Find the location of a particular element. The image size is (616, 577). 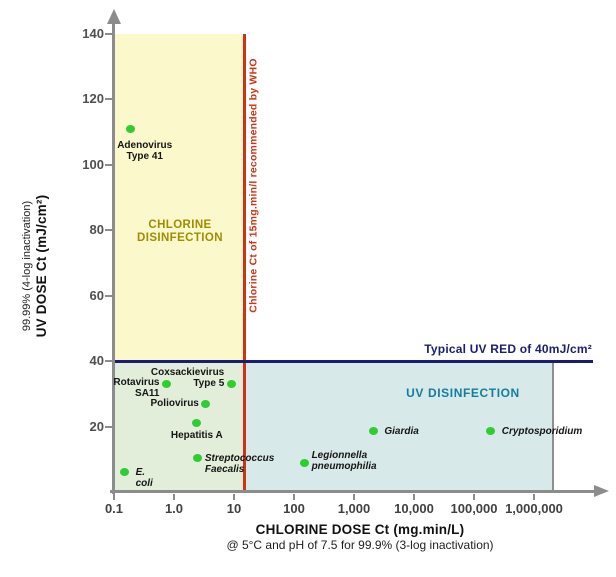

x-tick-label: 1.0 is located at coordinates (174, 508).